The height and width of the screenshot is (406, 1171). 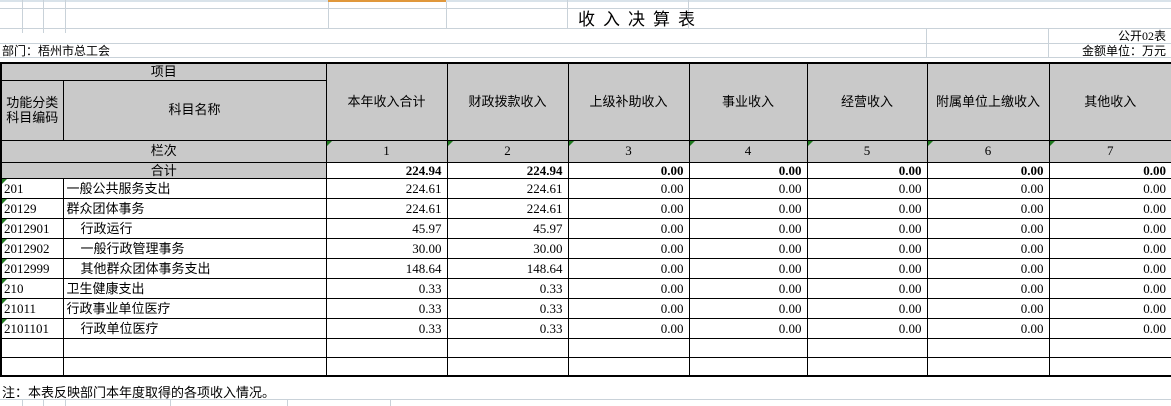 I want to click on code-cell: 20129, so click(x=32, y=209).